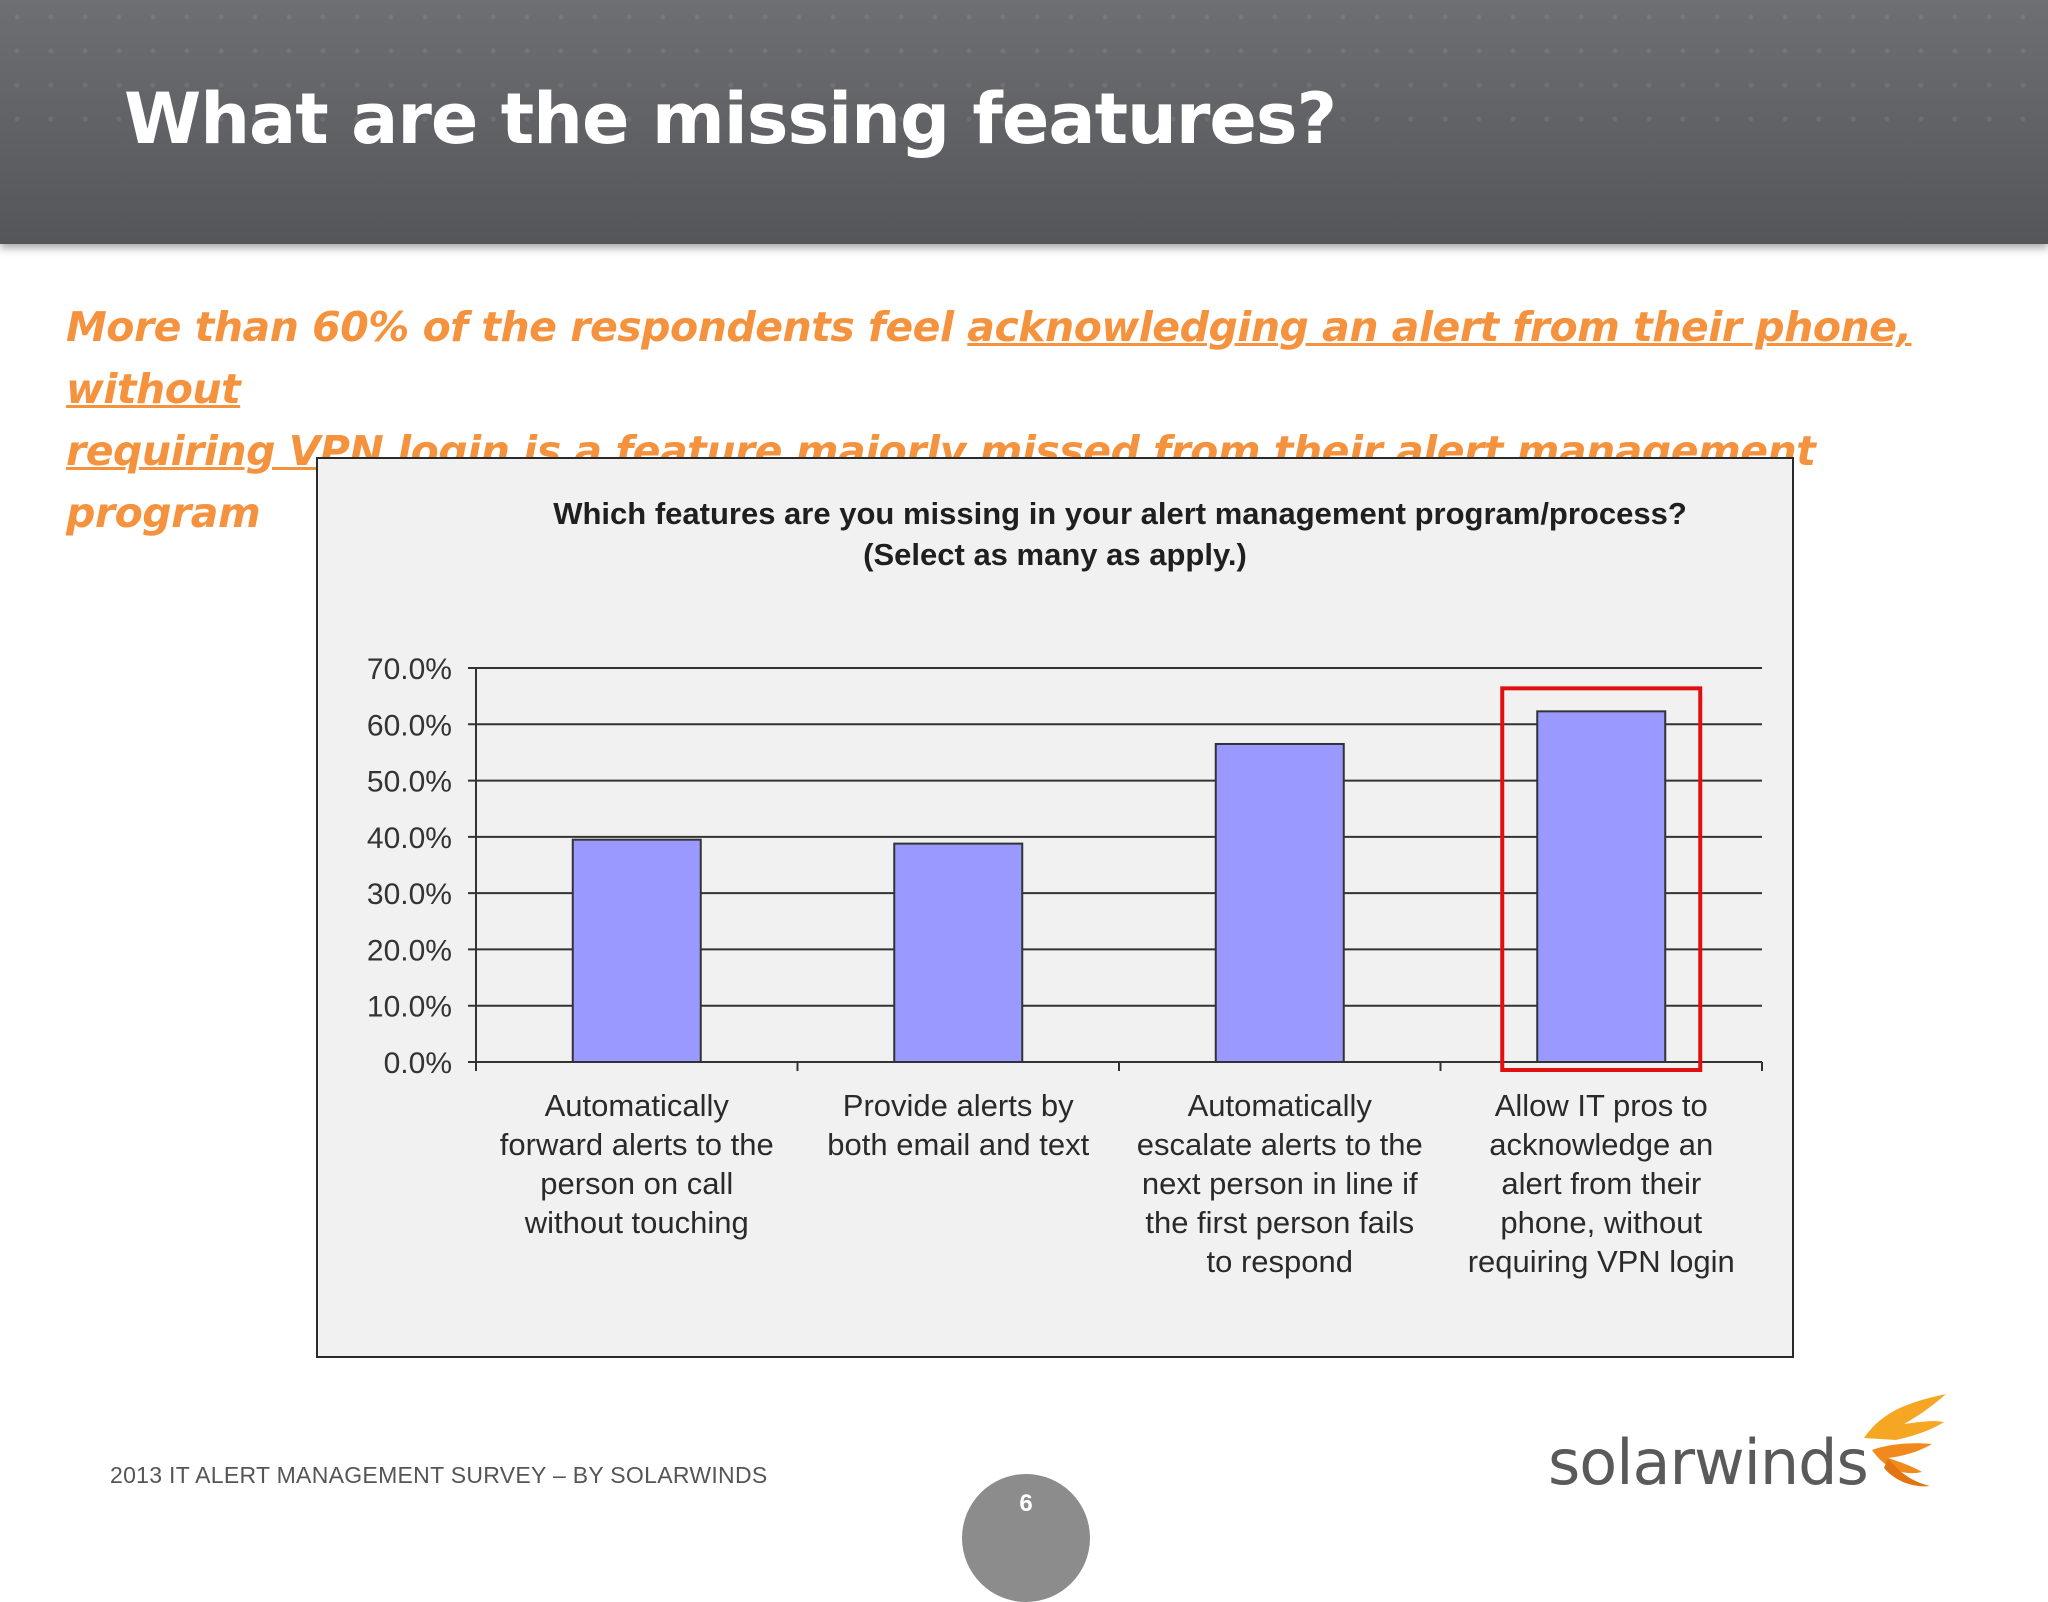 This screenshot has height=1602, width=2048. I want to click on chart-title-line2: (Select as many as apply.), so click(1055, 554).